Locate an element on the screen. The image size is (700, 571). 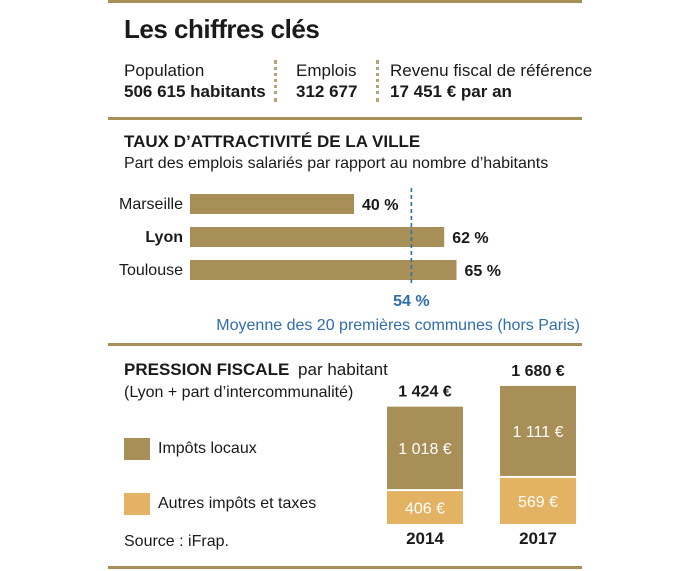
stat-jobs: Emplois 312 677 is located at coordinates (326, 81).